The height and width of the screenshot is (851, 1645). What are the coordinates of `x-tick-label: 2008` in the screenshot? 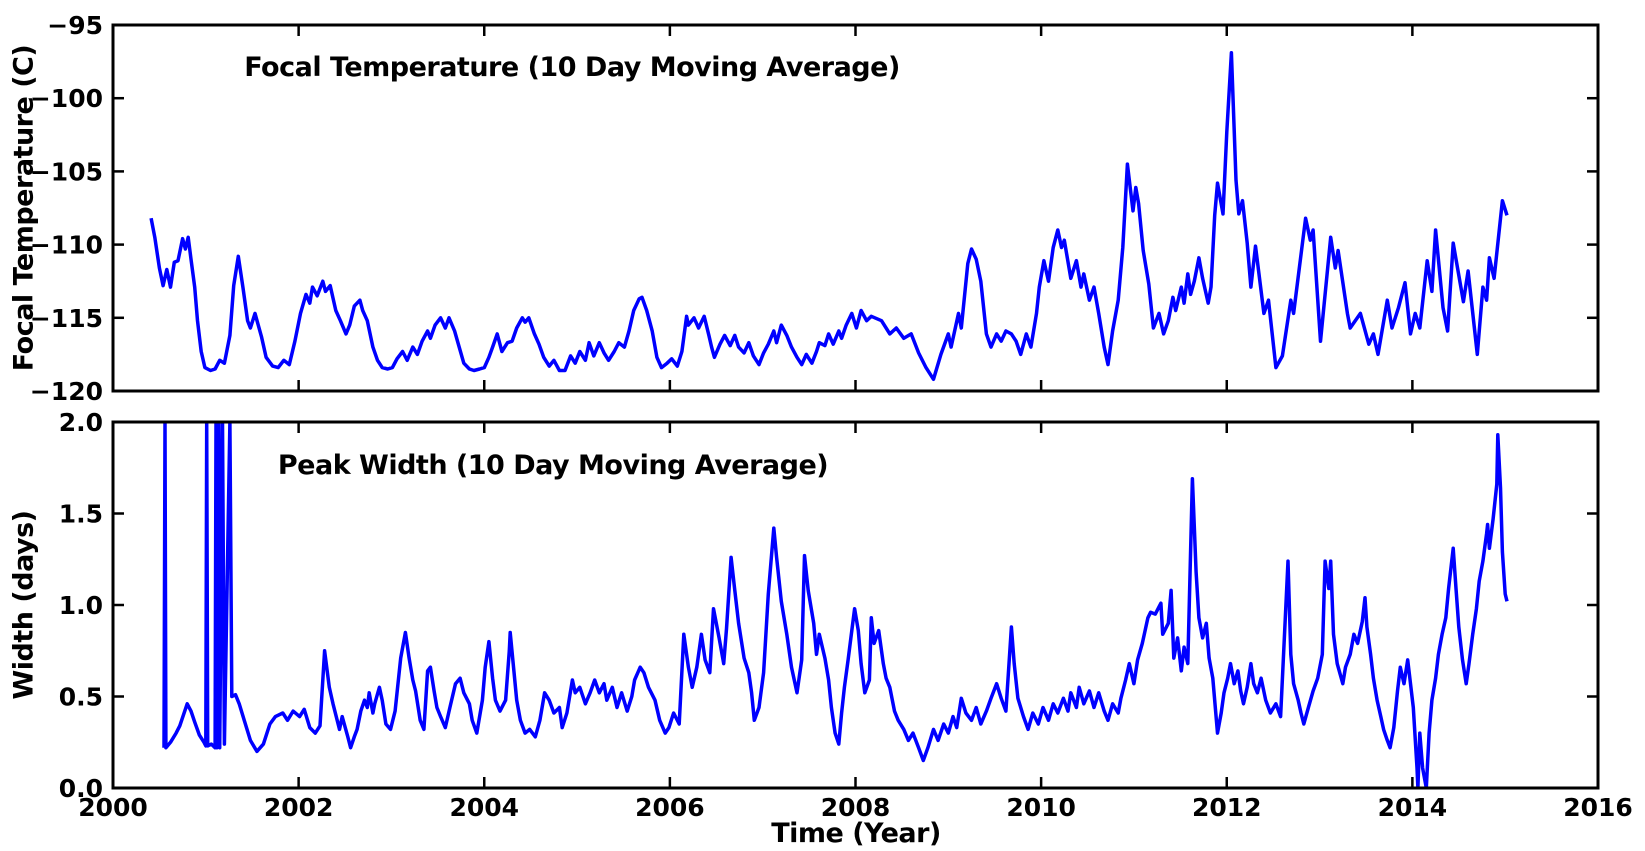 It's located at (856, 807).